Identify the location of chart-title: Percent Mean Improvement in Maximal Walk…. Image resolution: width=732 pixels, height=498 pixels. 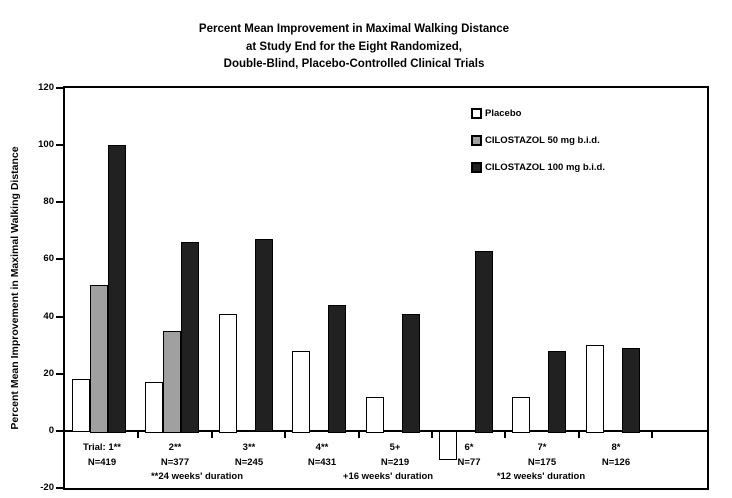
(354, 47).